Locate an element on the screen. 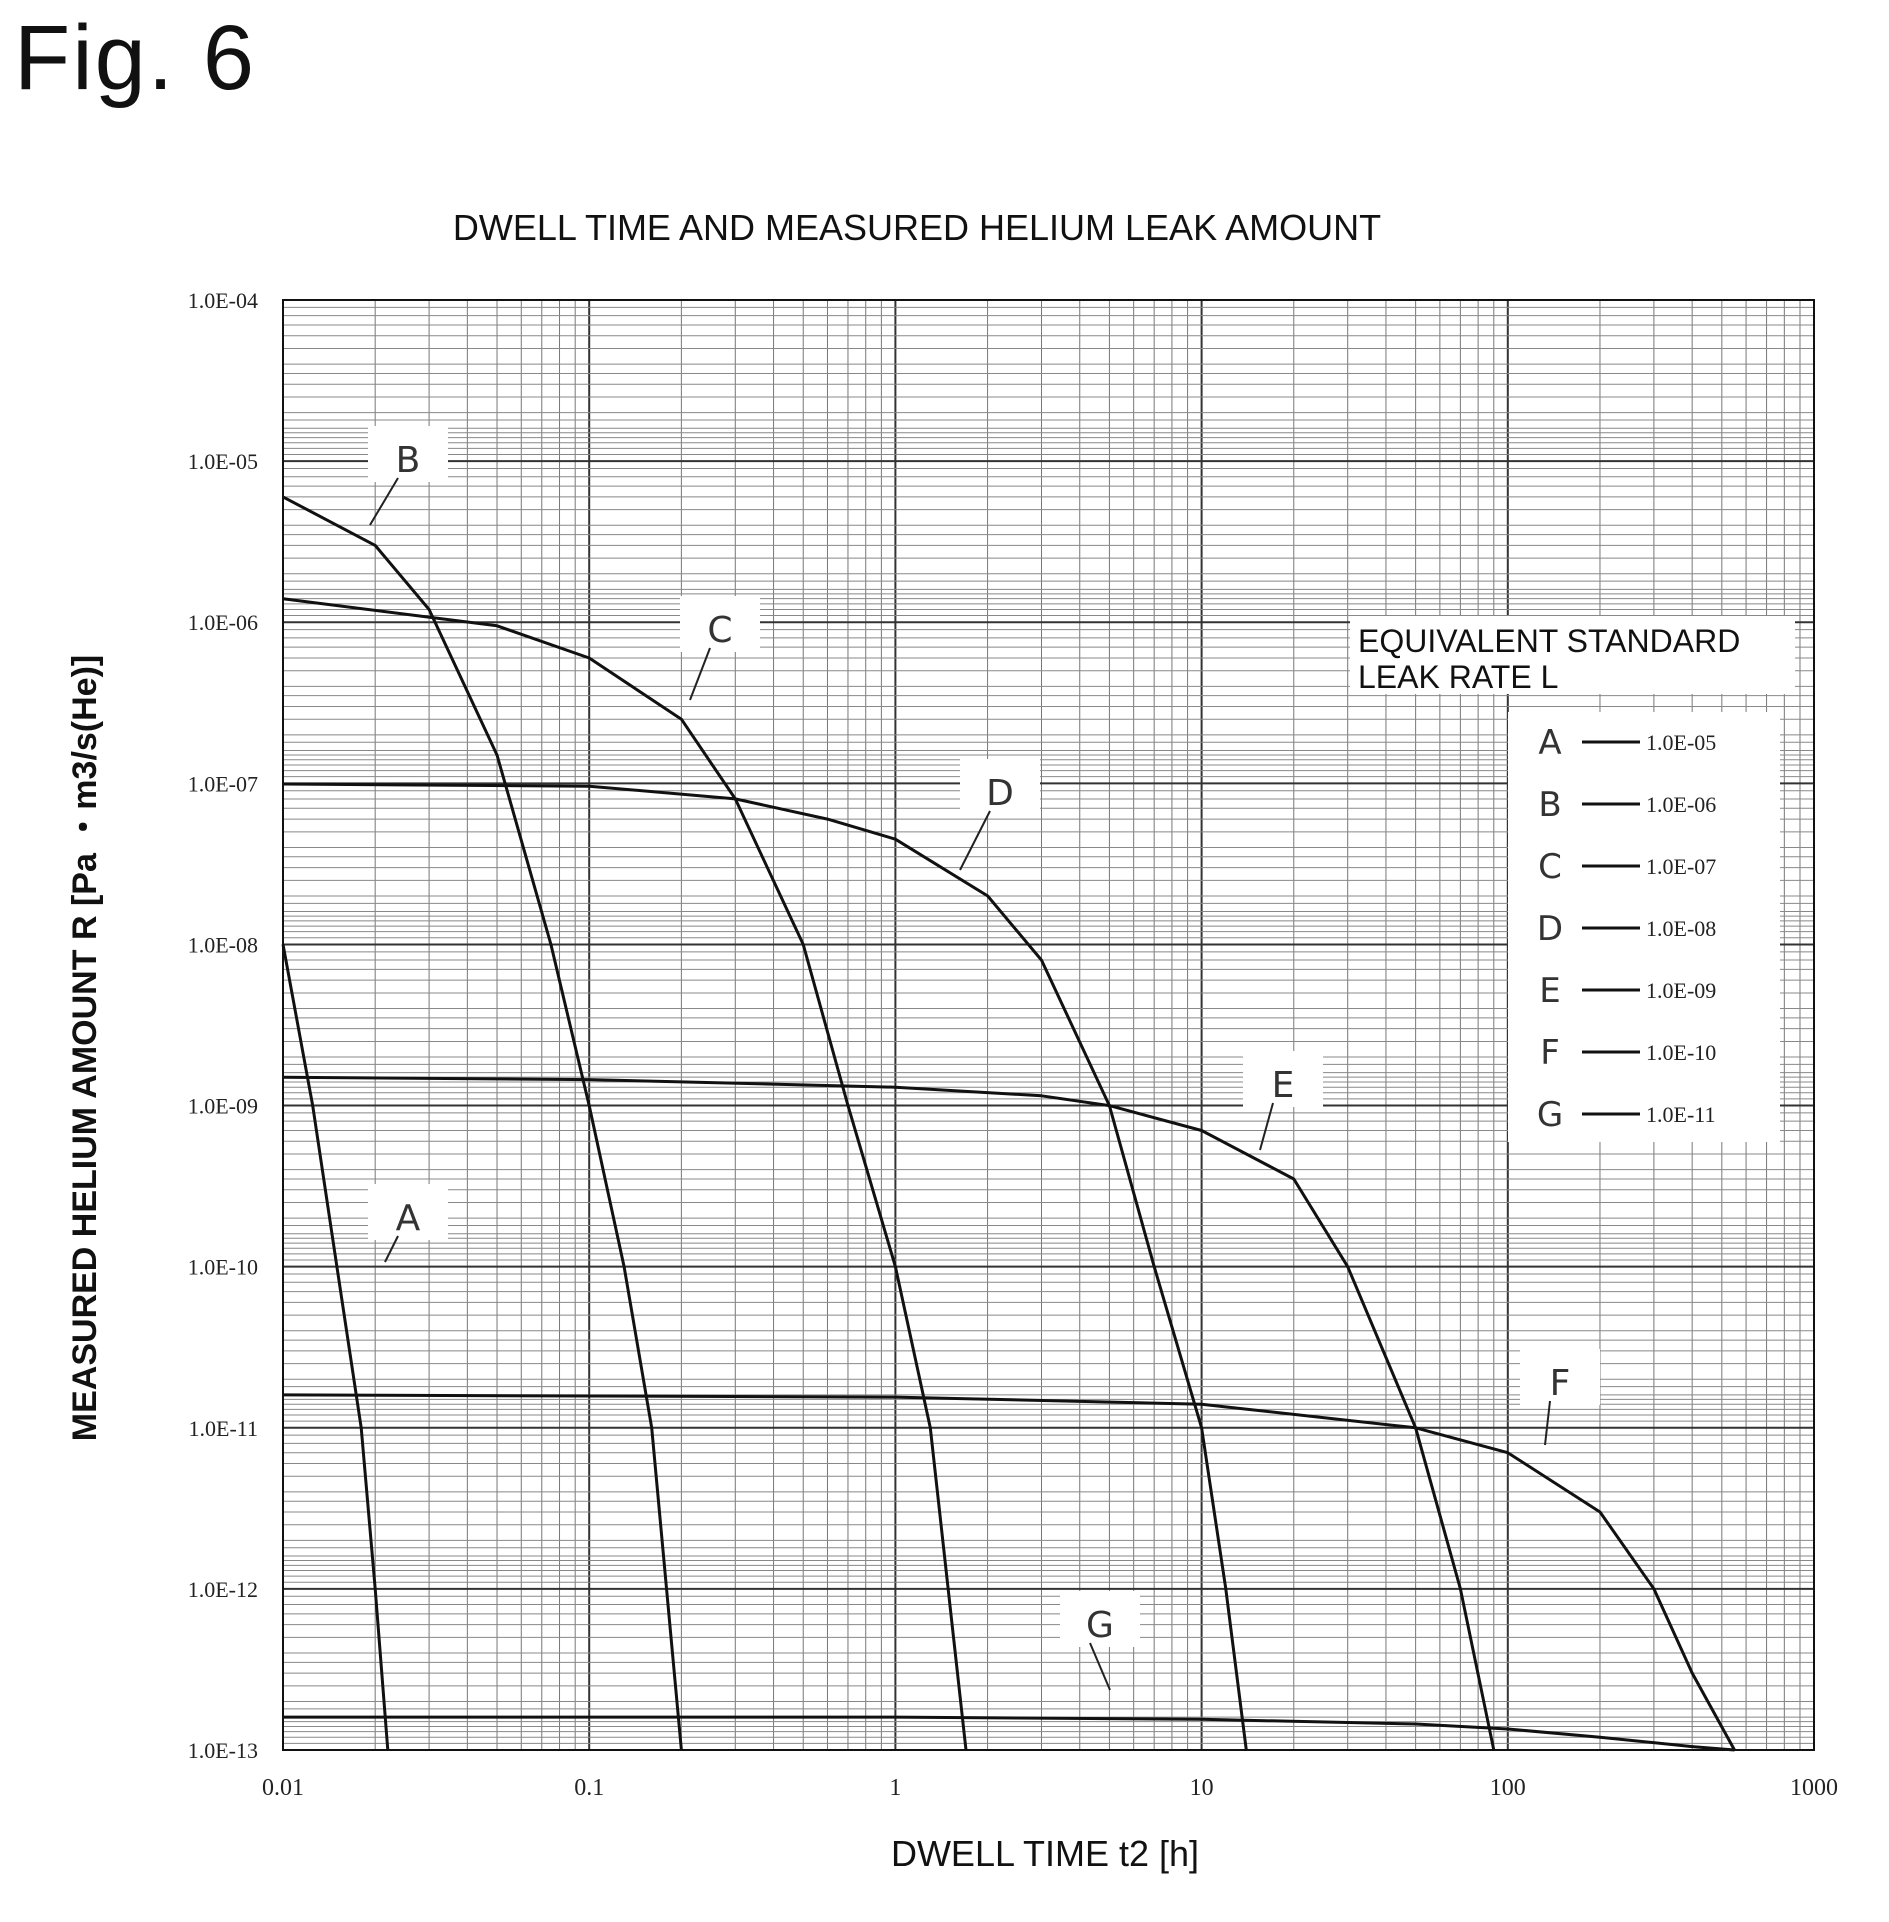  y-tick-label: 1.0E-11 is located at coordinates (223, 1428).